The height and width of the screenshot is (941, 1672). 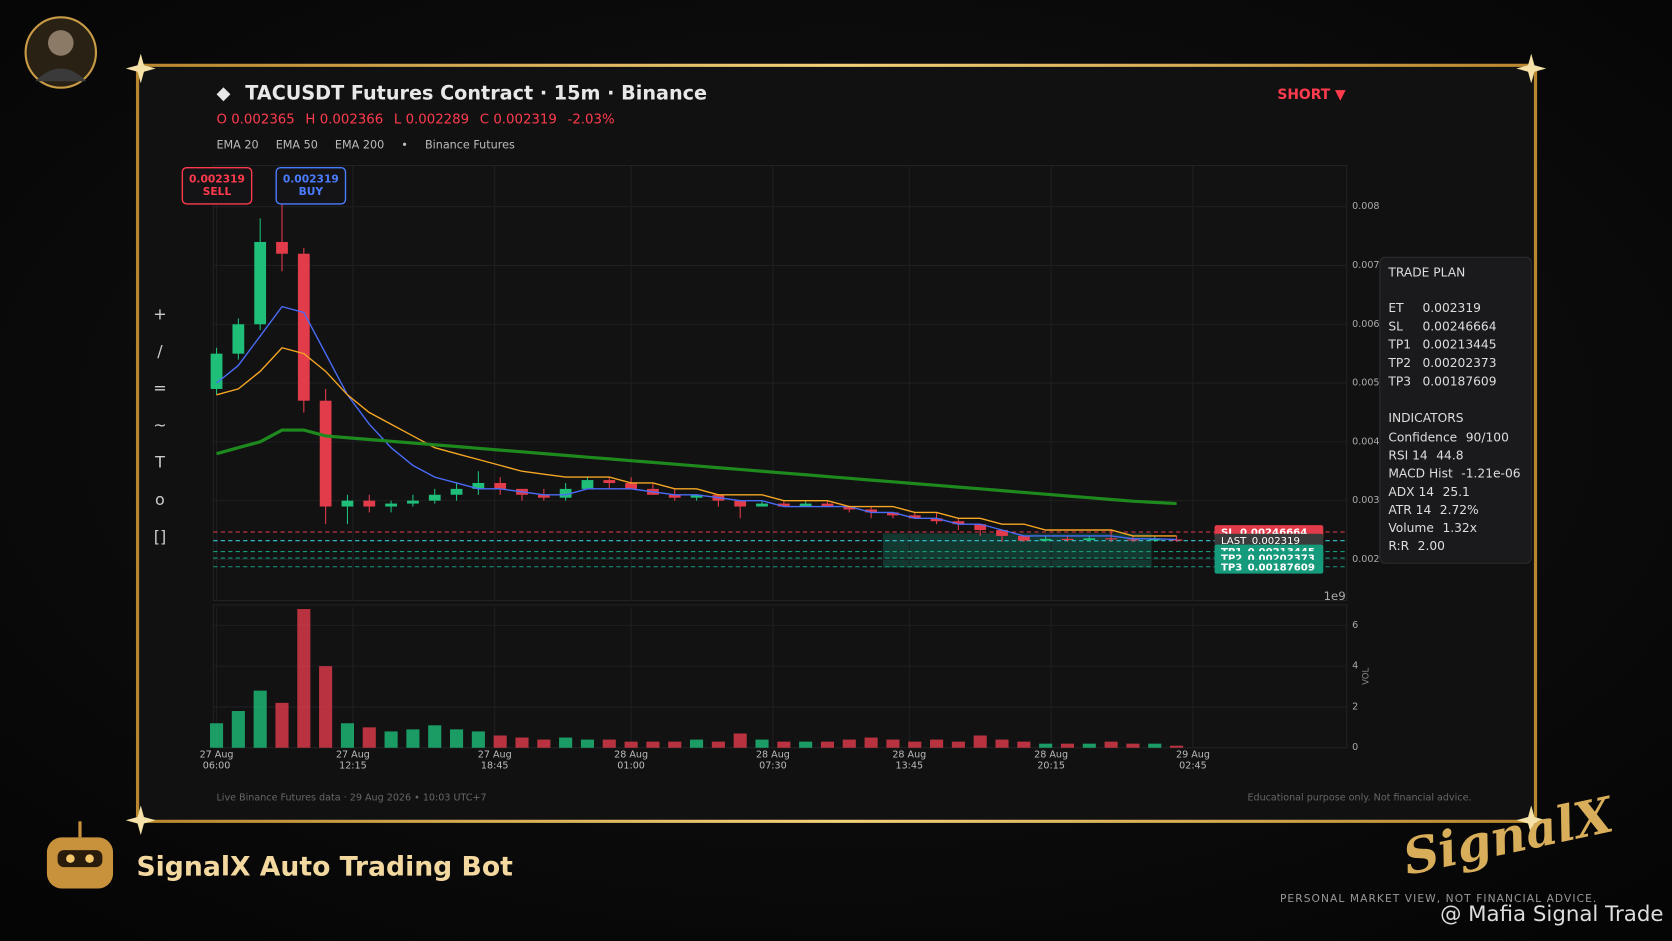 I want to click on tool: o, so click(x=160, y=499).